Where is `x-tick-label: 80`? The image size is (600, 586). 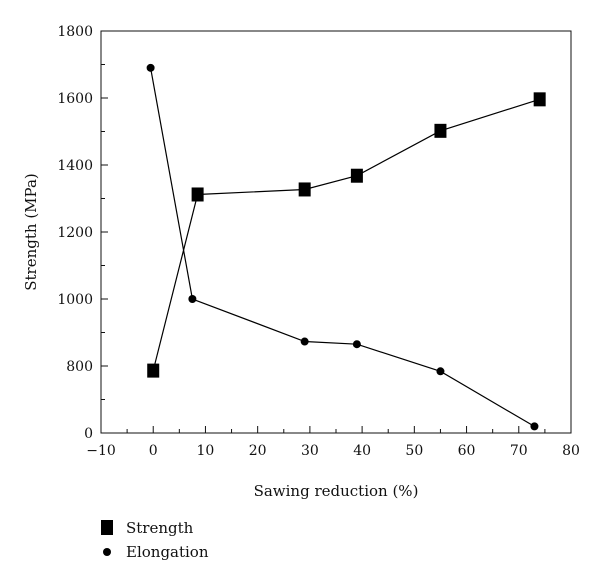
x-tick-label: 80 is located at coordinates (571, 451).